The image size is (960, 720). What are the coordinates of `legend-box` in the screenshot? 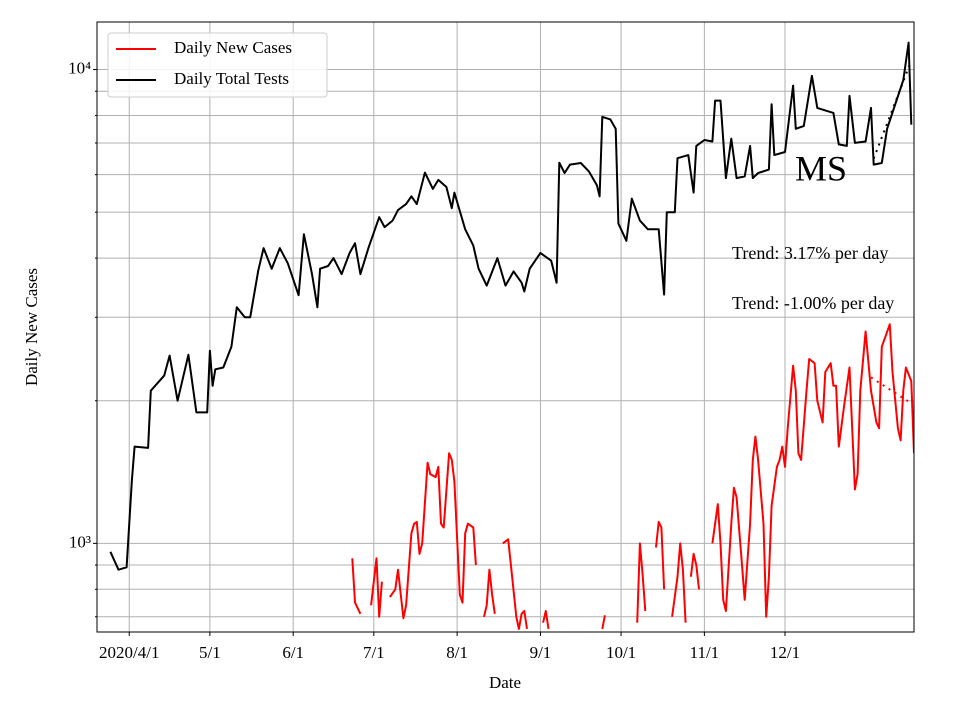 It's located at (217, 65).